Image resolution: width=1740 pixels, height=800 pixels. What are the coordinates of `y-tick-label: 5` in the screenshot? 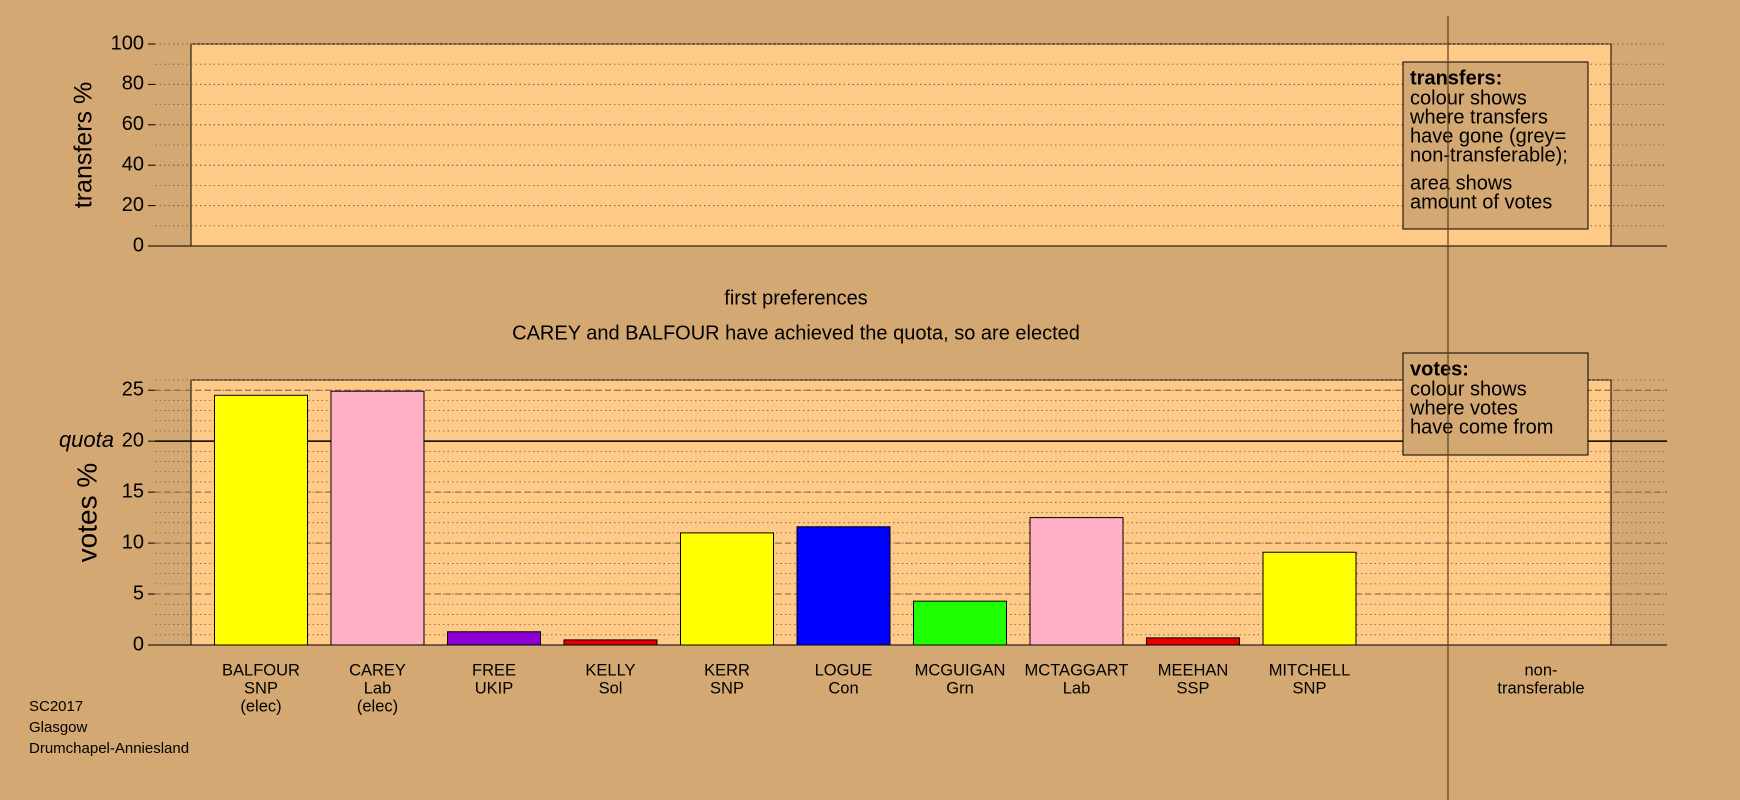 It's located at (138, 593).